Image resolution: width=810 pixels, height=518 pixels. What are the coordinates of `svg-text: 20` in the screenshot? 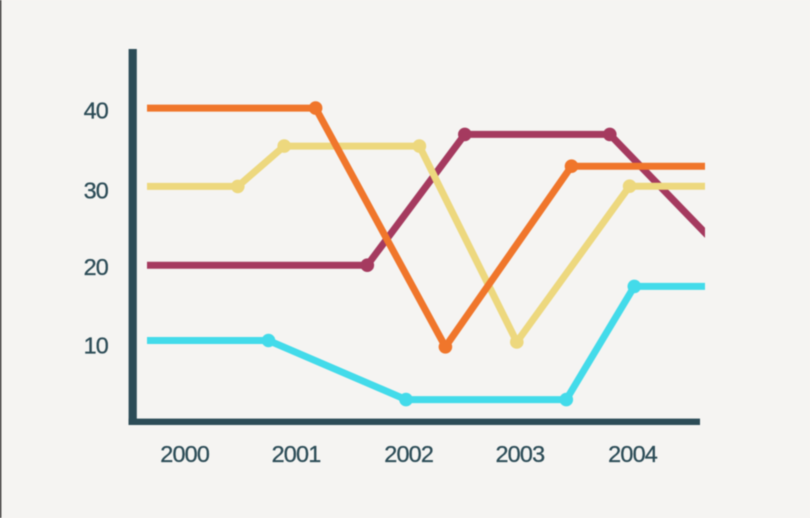 It's located at (96, 267).